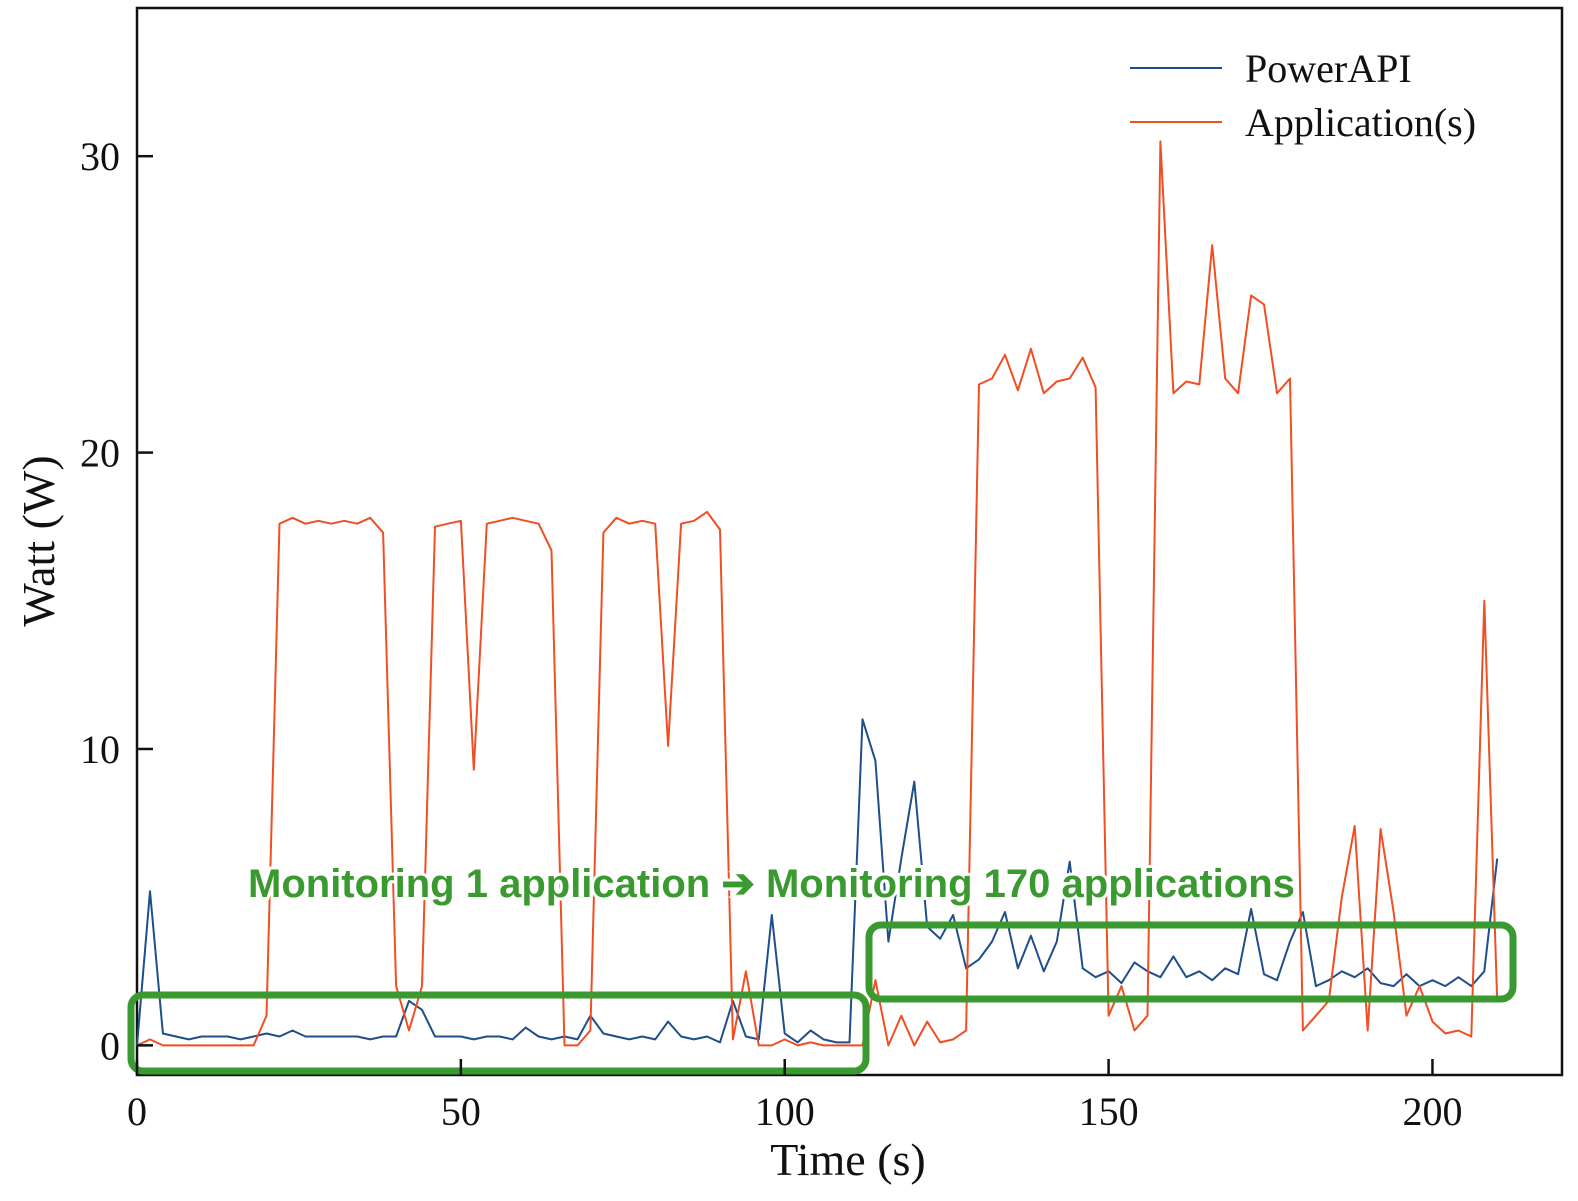  Describe the element at coordinates (100, 453) in the screenshot. I see `y-tick-label: 20` at that location.